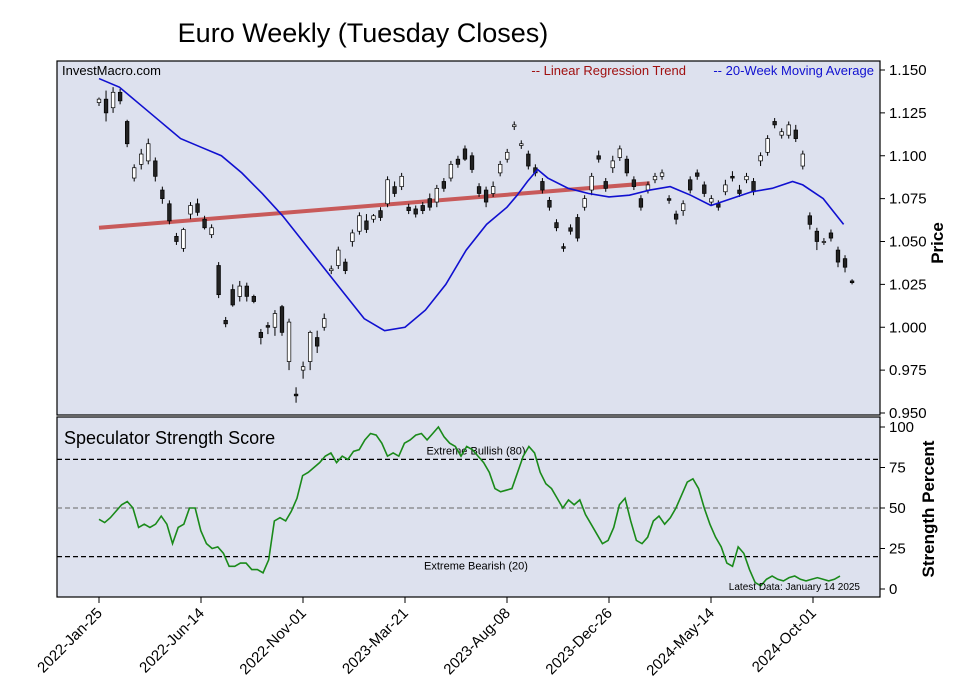 Image resolution: width=957 pixels, height=694 pixels. Describe the element at coordinates (795, 587) in the screenshot. I see `latest-data-label: Latest Data: January 14 2025` at that location.